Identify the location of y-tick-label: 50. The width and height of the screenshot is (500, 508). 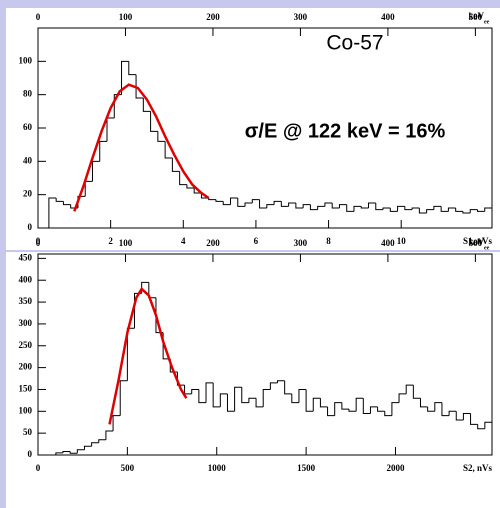
(28, 432).